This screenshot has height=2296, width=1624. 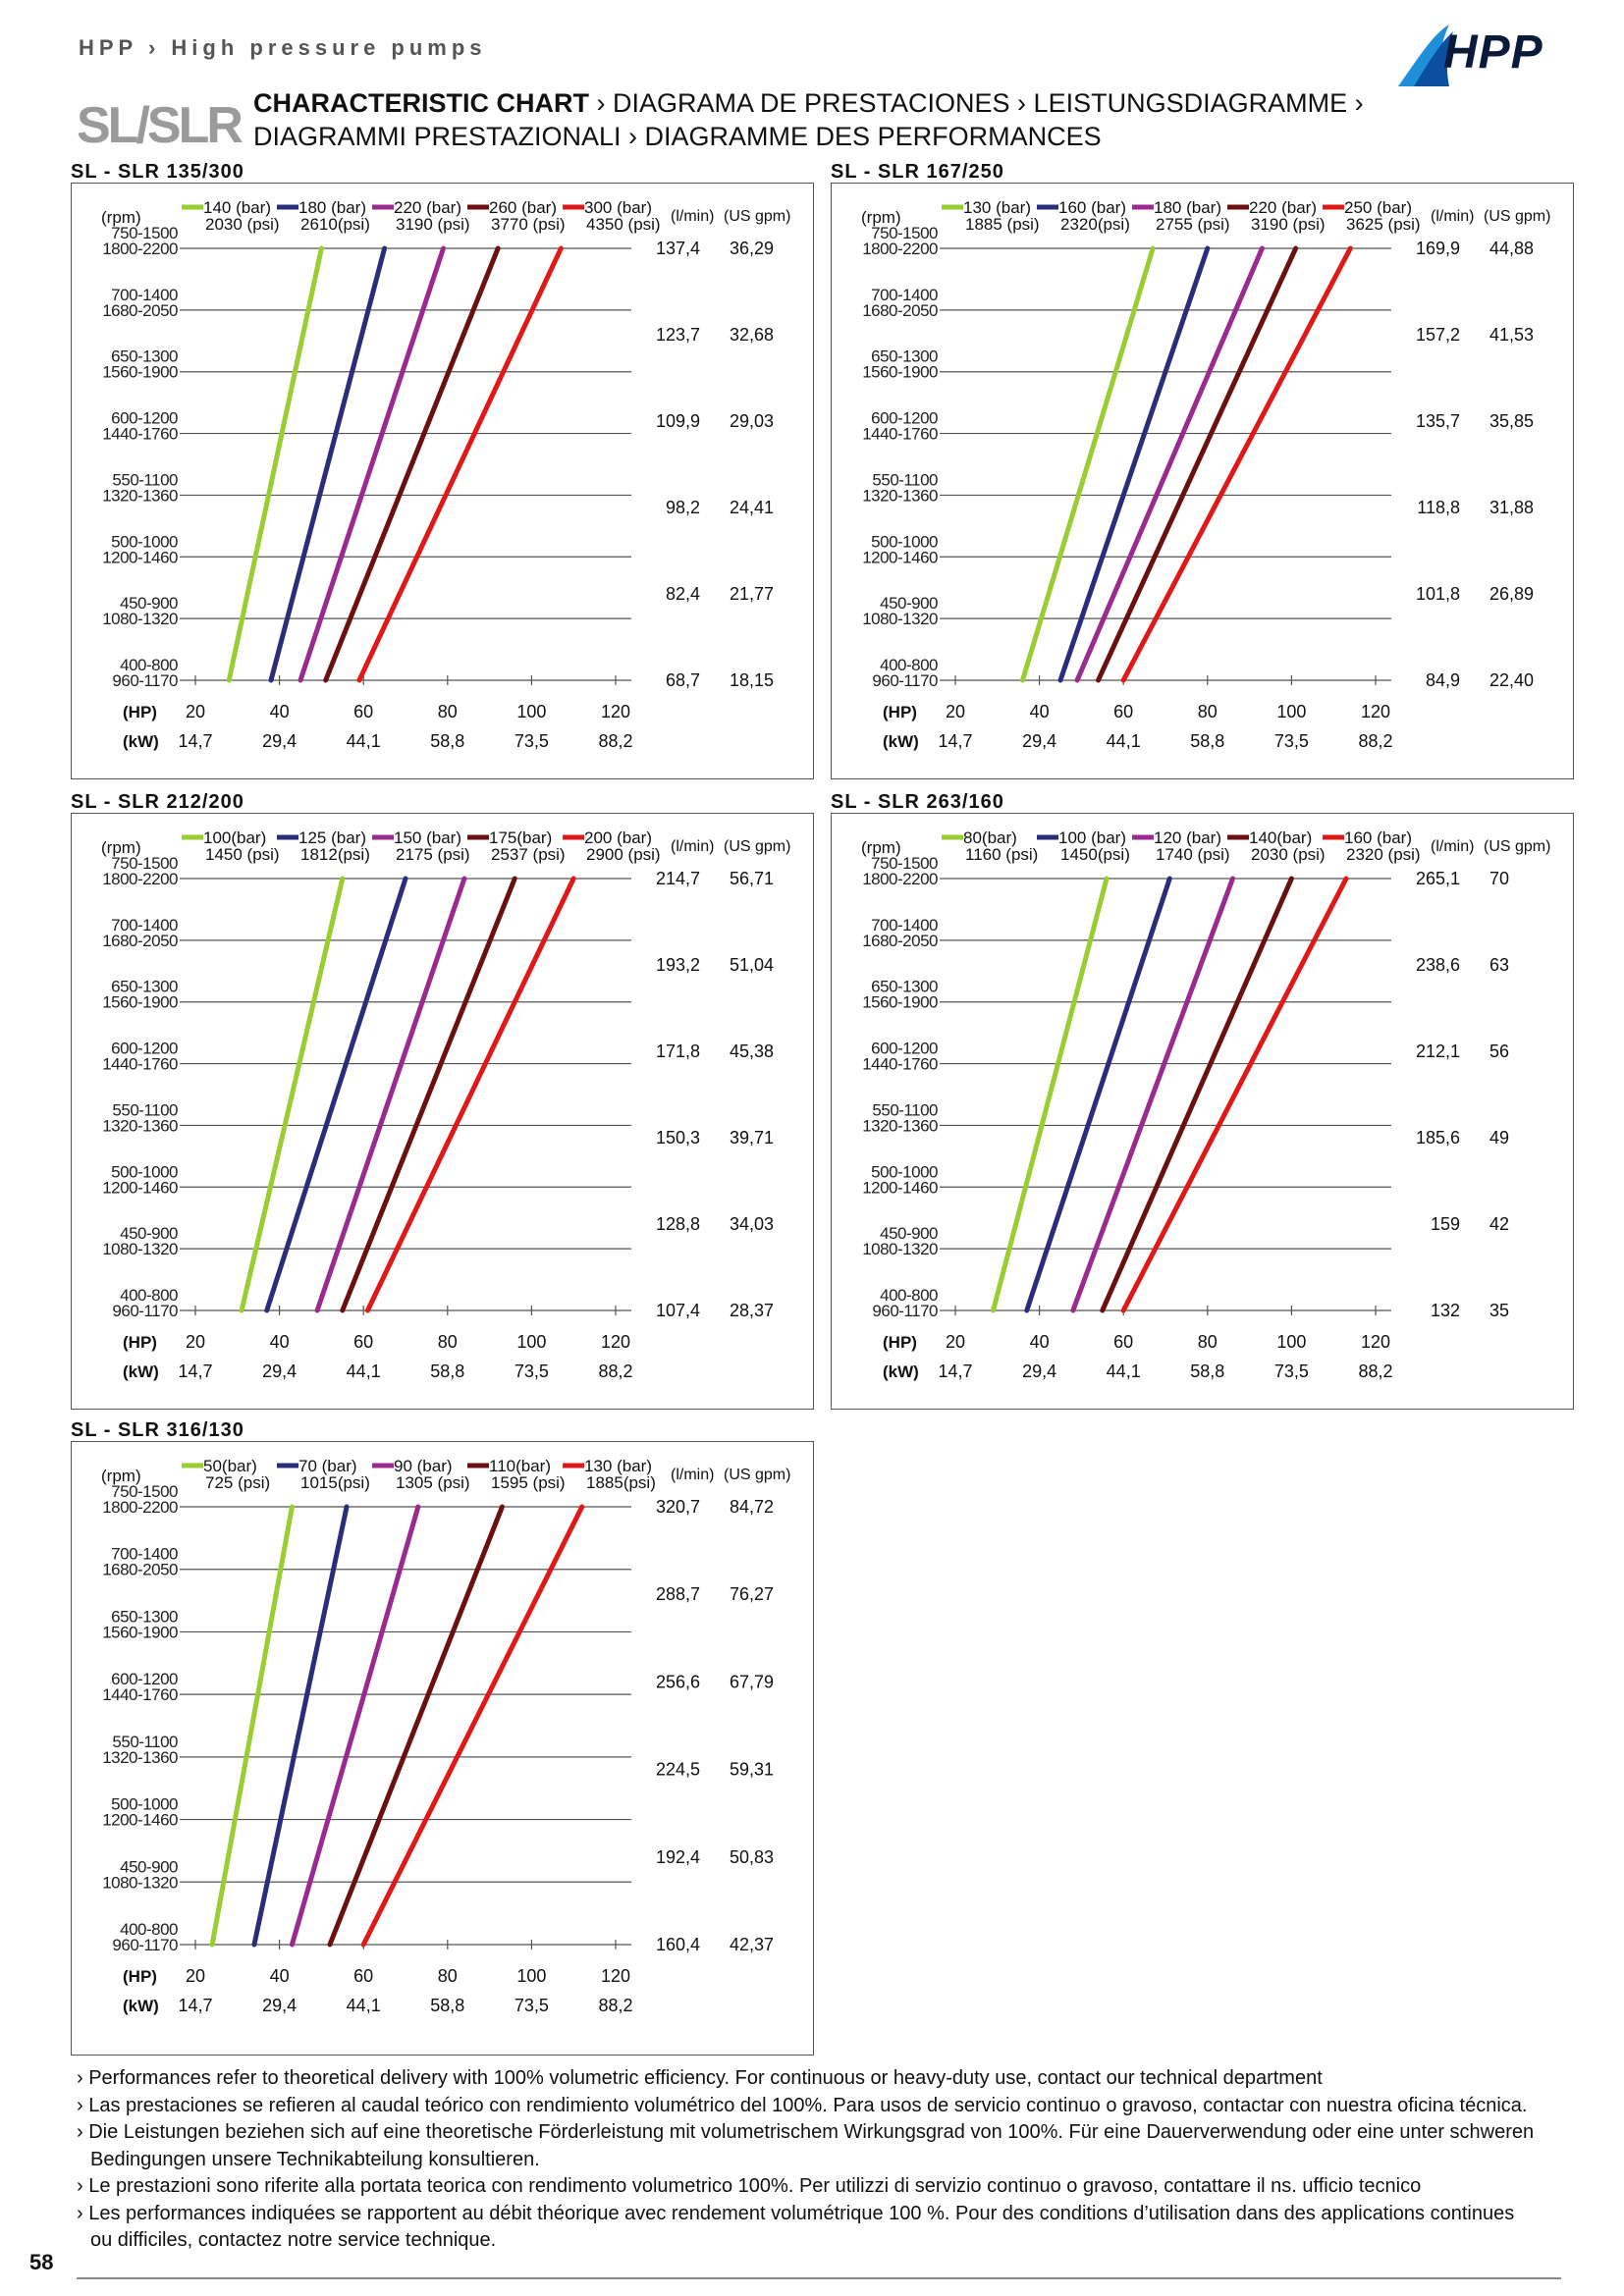 What do you see at coordinates (157, 802) in the screenshot?
I see `chart-title: SL - SLR 212/200` at bounding box center [157, 802].